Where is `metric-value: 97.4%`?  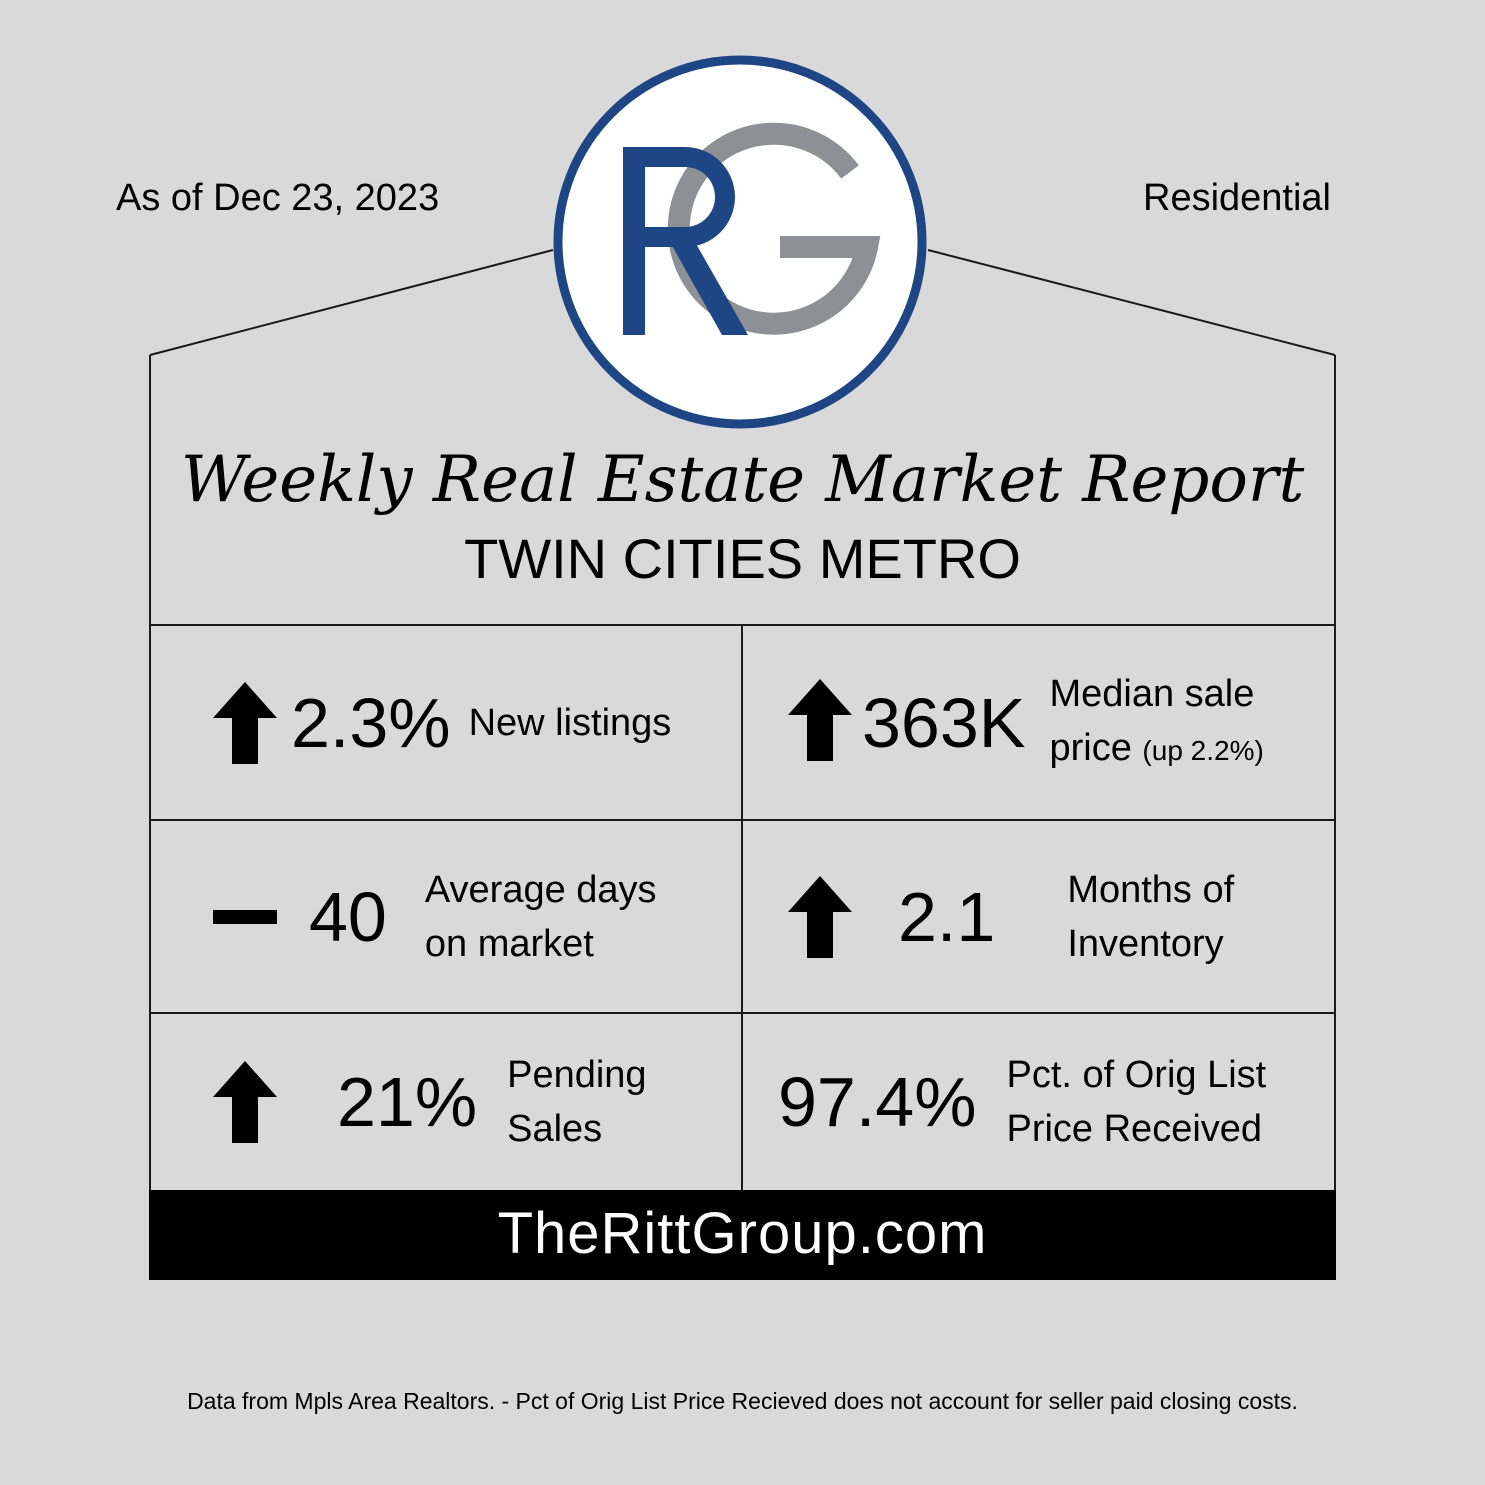 metric-value: 97.4% is located at coordinates (877, 1101).